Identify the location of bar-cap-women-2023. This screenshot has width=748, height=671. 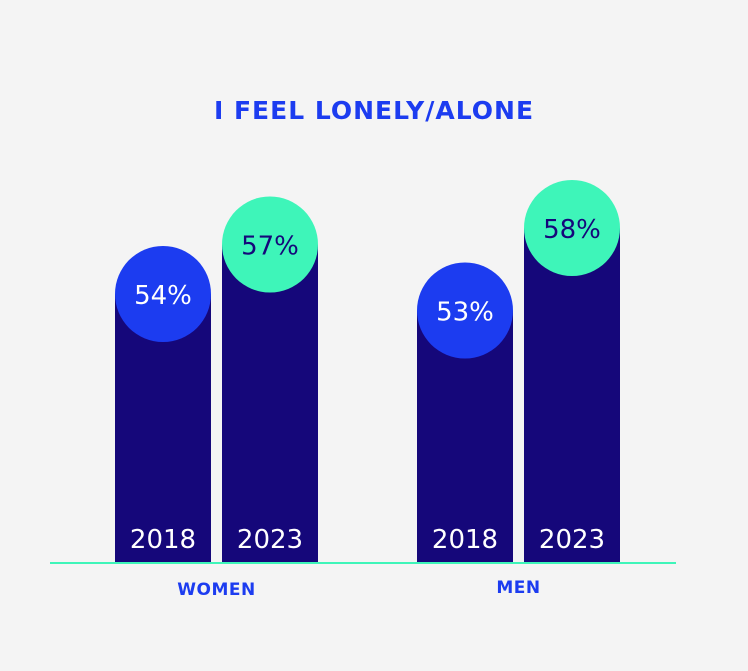
(270, 244).